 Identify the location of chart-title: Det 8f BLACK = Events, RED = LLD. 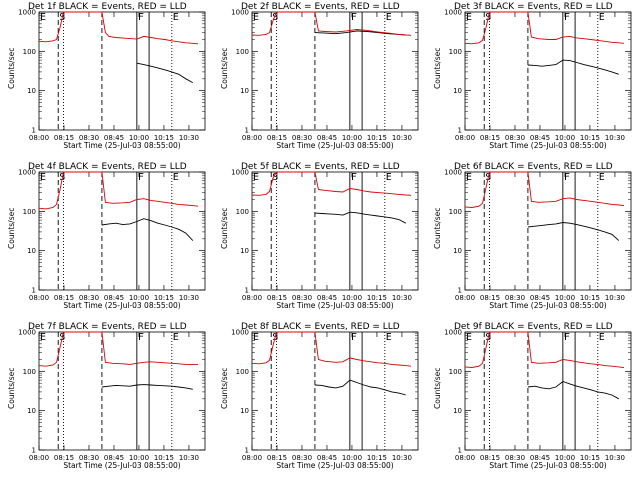
(320, 327).